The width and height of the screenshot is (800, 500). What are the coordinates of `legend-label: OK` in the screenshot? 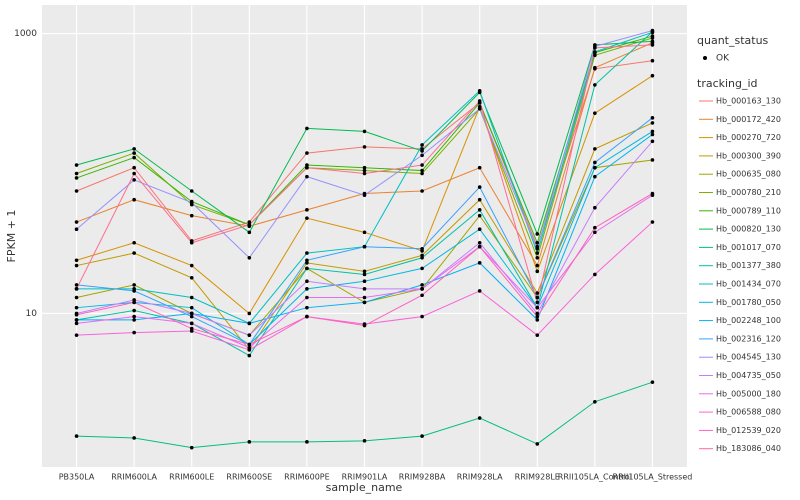 It's located at (723, 59).